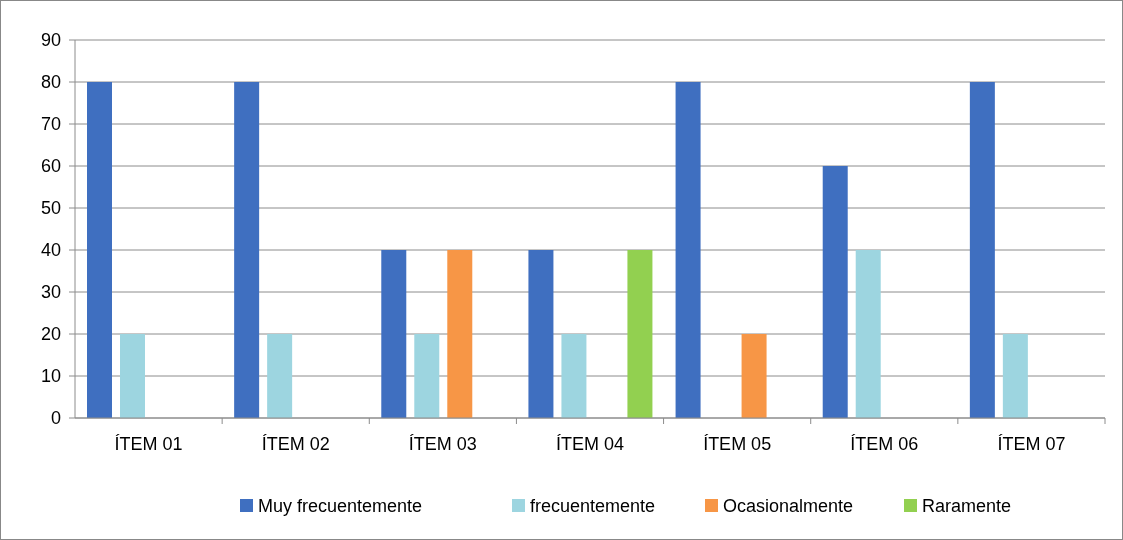 The image size is (1123, 540). I want to click on y-tick-label: 0, so click(55, 418).